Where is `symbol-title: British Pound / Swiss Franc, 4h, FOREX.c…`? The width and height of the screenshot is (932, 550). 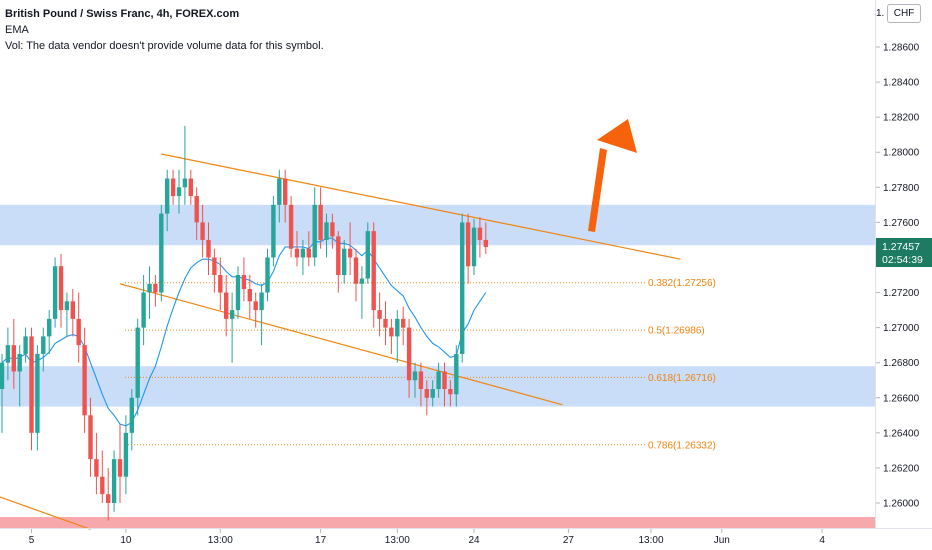 symbol-title: British Pound / Swiss Franc, 4h, FOREX.c… is located at coordinates (122, 14).